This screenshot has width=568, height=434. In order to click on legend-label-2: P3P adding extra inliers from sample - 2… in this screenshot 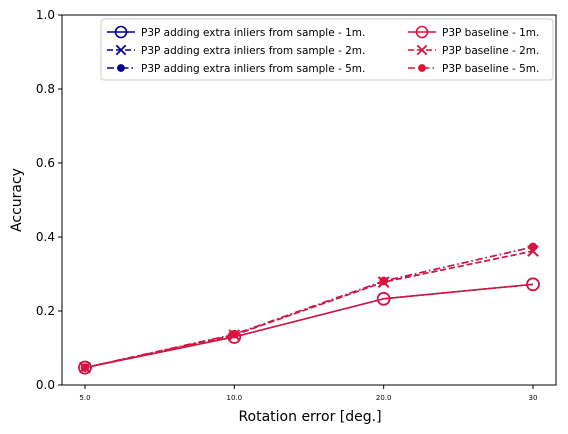, I will do `click(253, 51)`.